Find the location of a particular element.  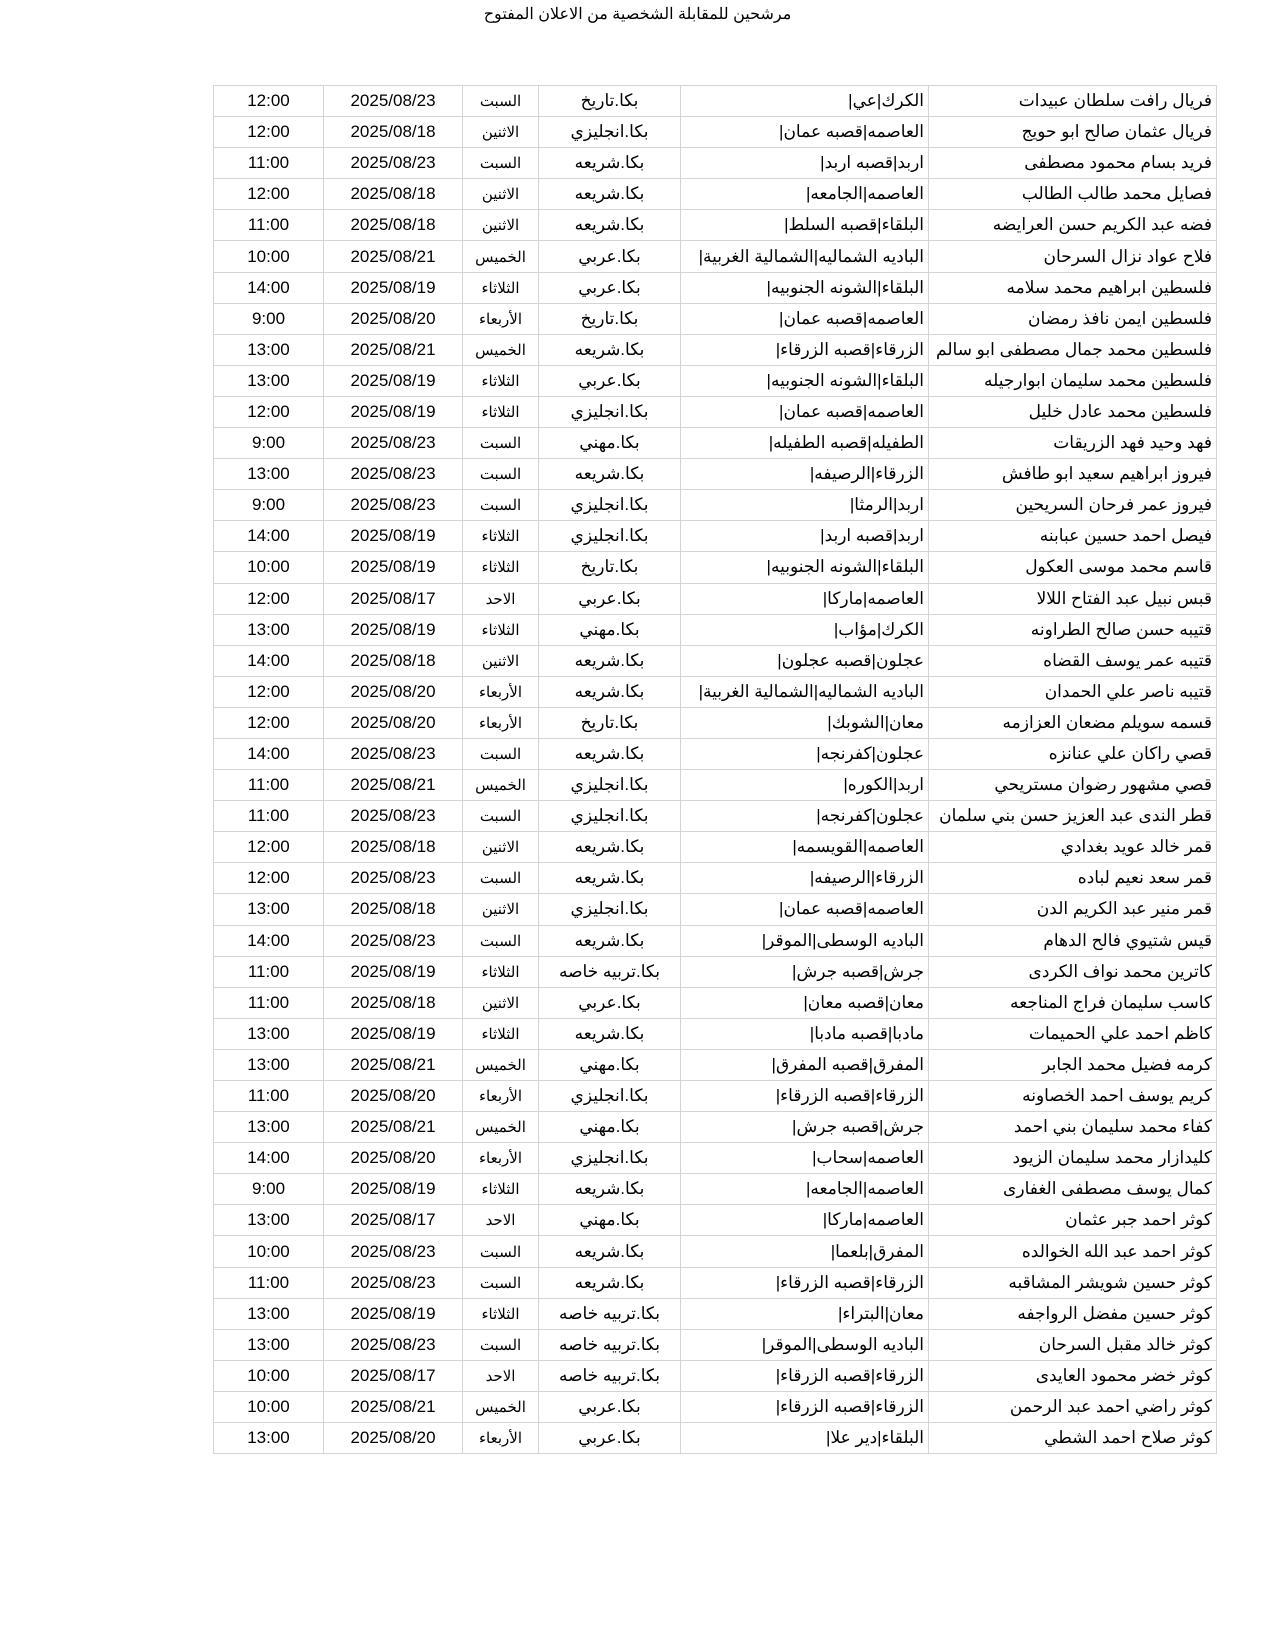

time-cell: 14:00 is located at coordinates (268, 940).